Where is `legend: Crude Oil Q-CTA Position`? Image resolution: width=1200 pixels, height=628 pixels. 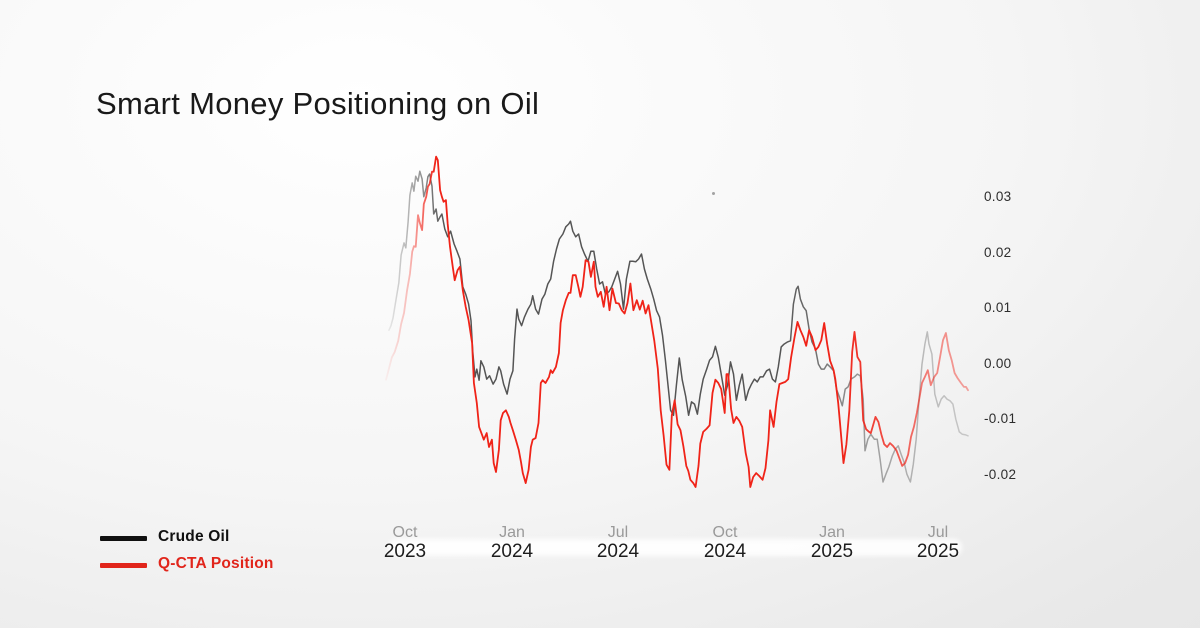 legend: Crude Oil Q-CTA Position is located at coordinates (230, 555).